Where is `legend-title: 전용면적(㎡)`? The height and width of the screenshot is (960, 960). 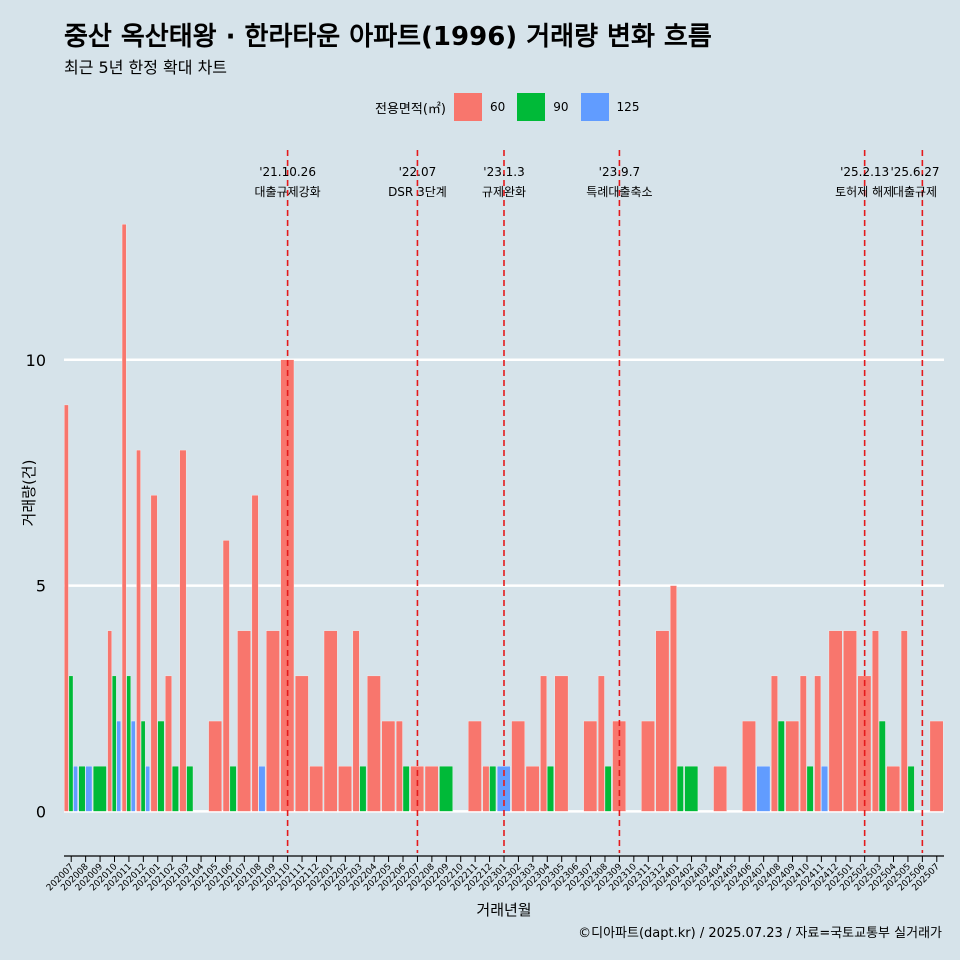 legend-title: 전용면적(㎡) is located at coordinates (410, 109).